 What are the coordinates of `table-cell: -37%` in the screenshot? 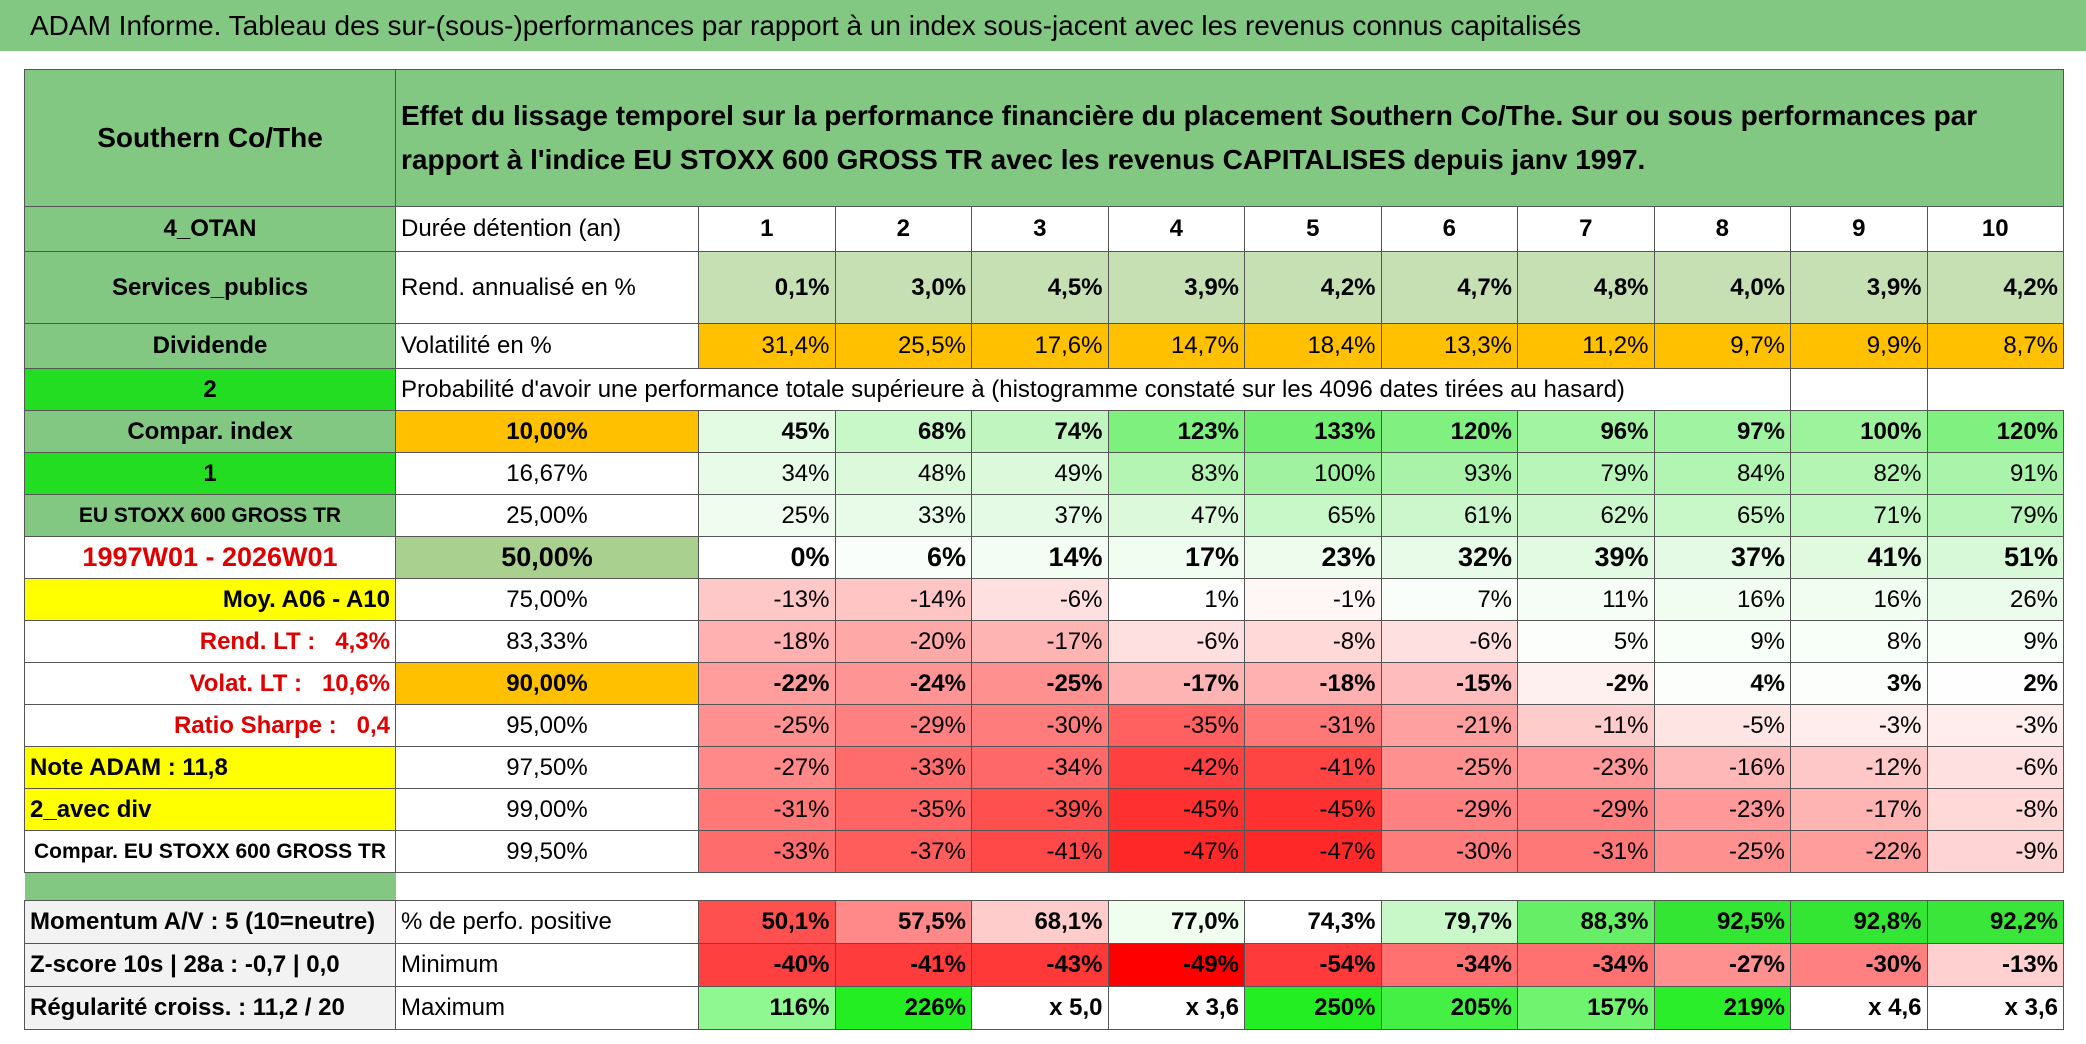 It's located at (903, 851).